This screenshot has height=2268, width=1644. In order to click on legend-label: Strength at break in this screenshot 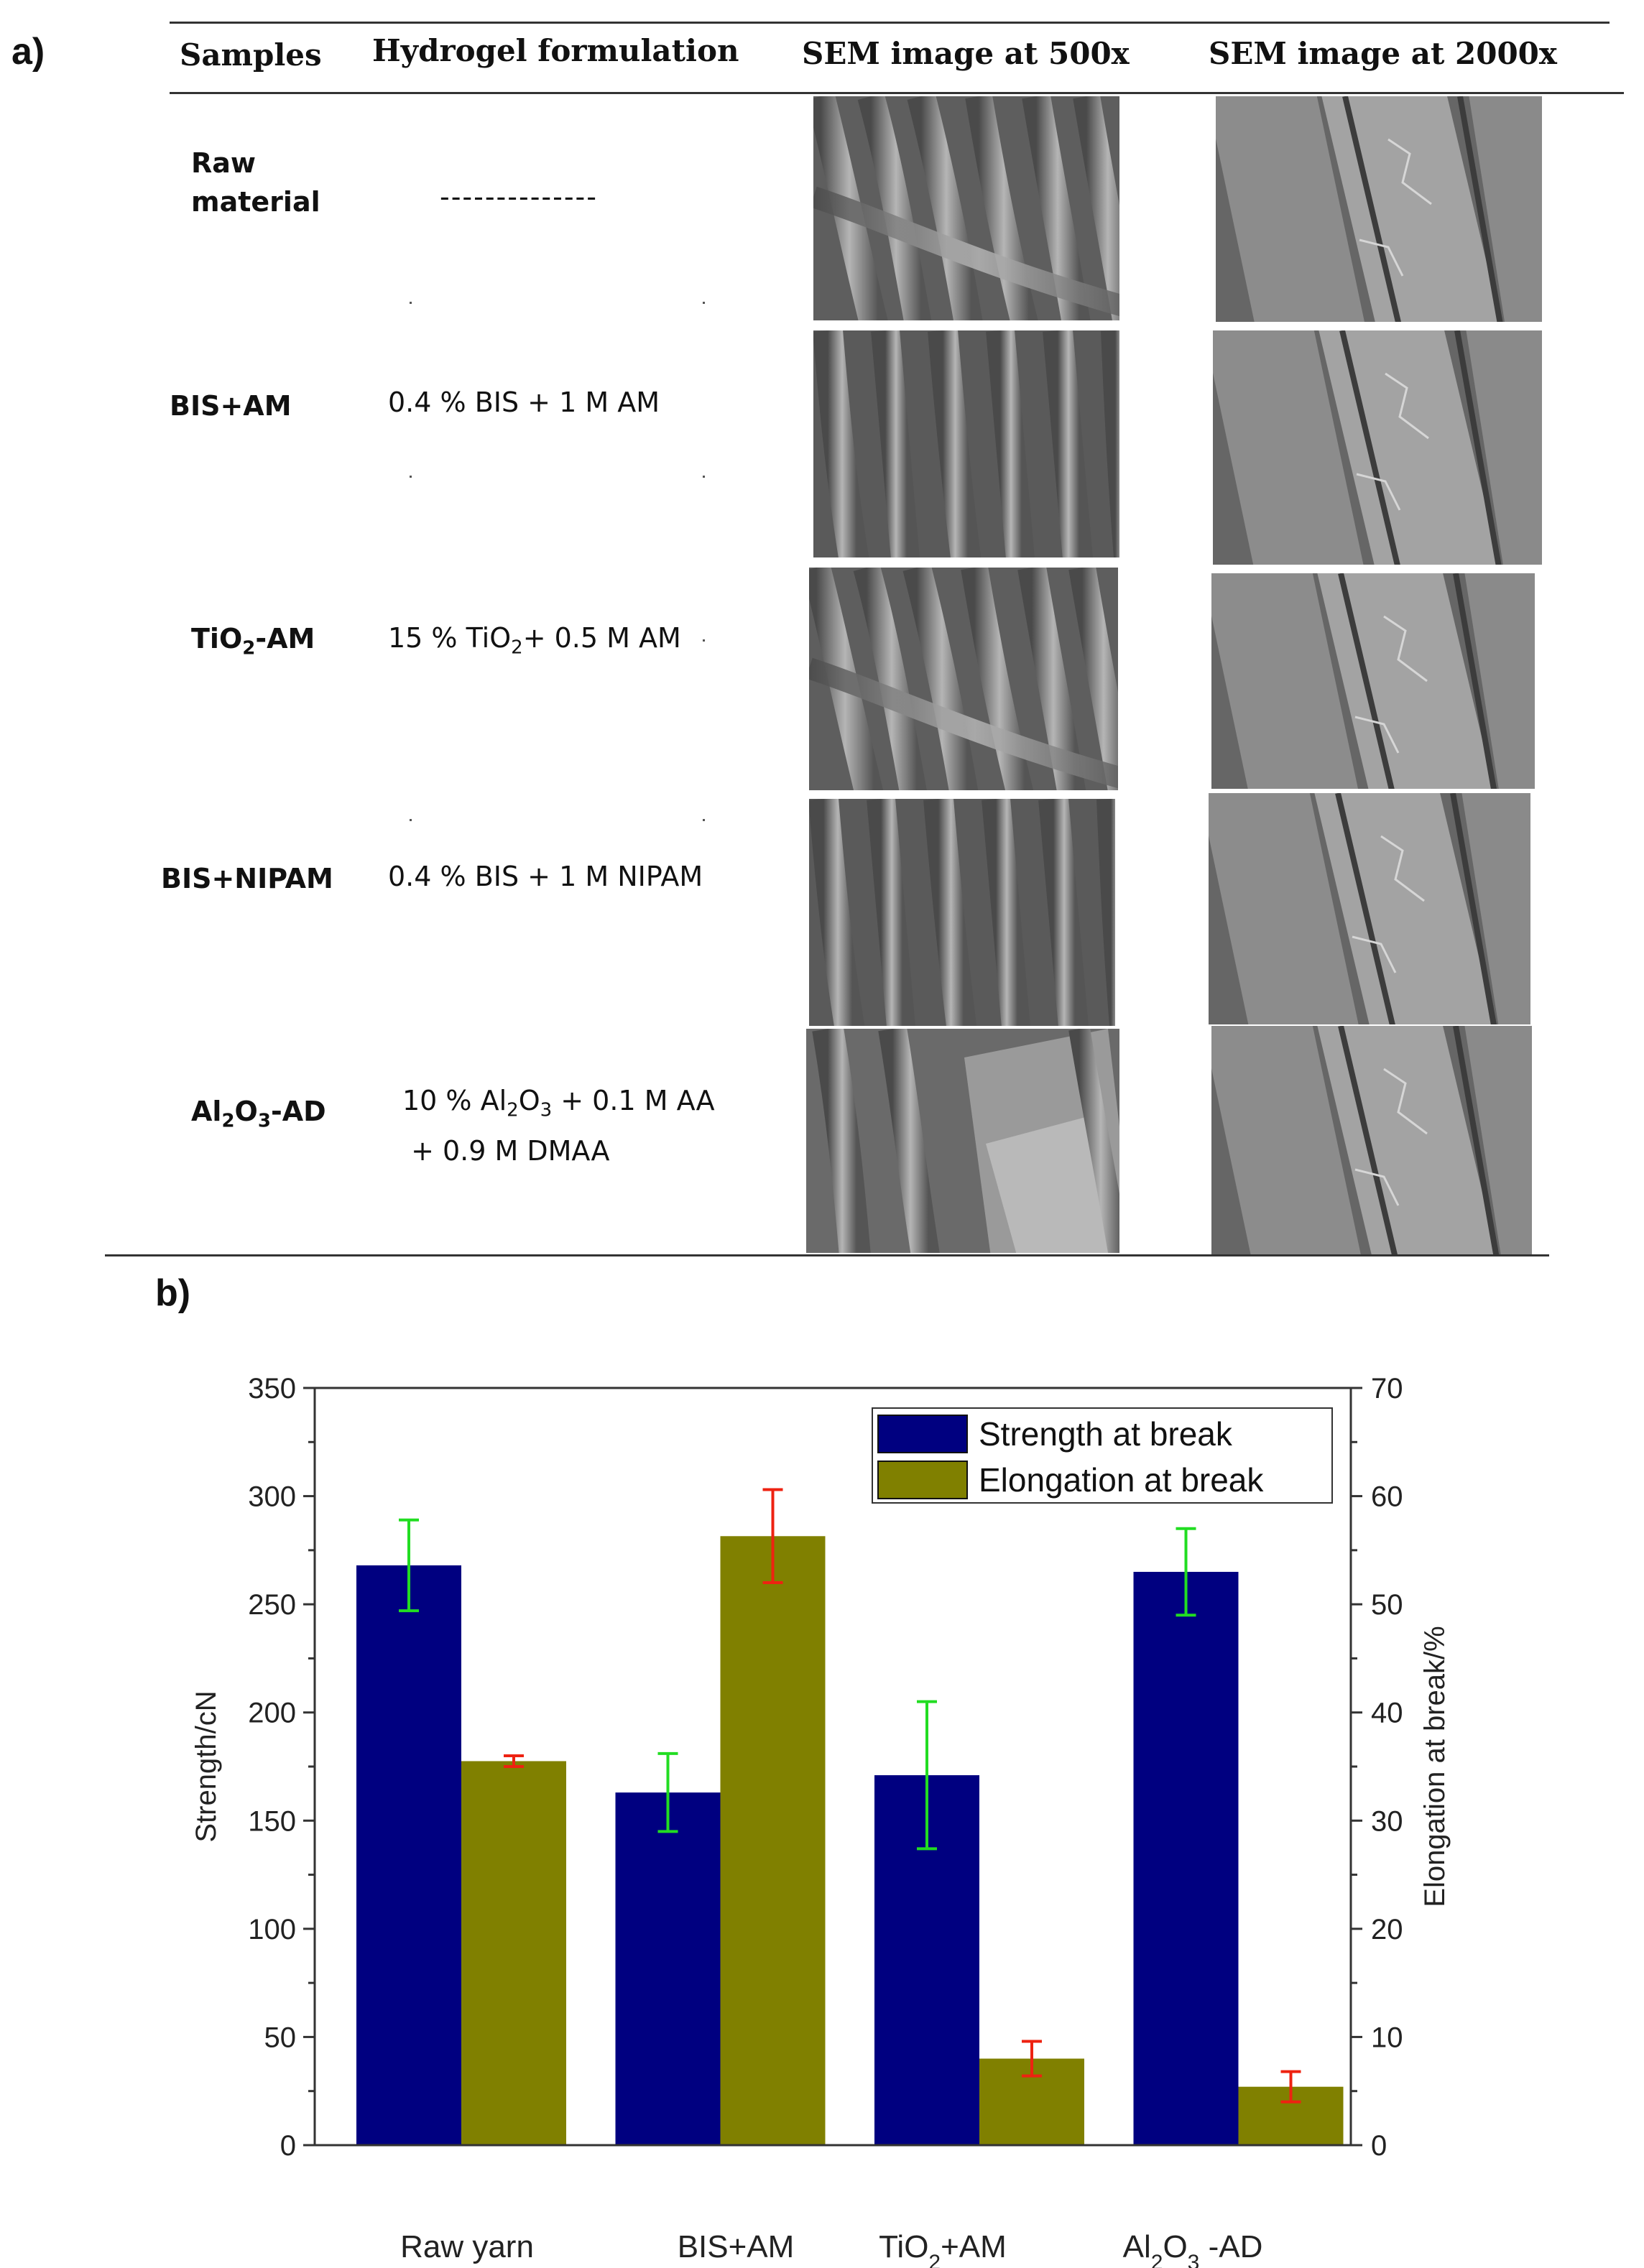, I will do `click(1106, 1434)`.